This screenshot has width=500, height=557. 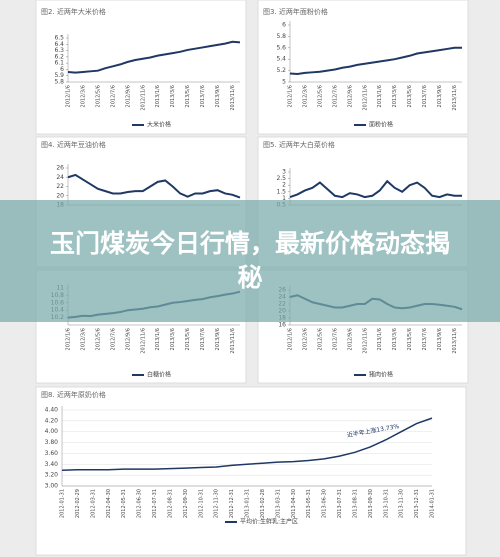 What do you see at coordinates (98, 96) in the screenshot?
I see `x-tick-label: 2012/5/6` at bounding box center [98, 96].